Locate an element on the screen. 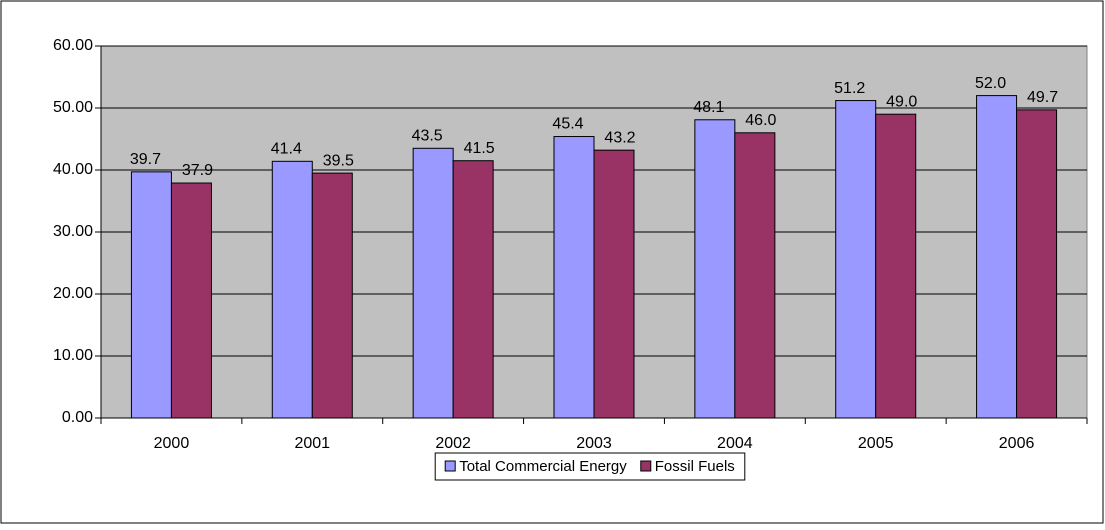  y-tick-label: 20.00 is located at coordinates (73, 293).